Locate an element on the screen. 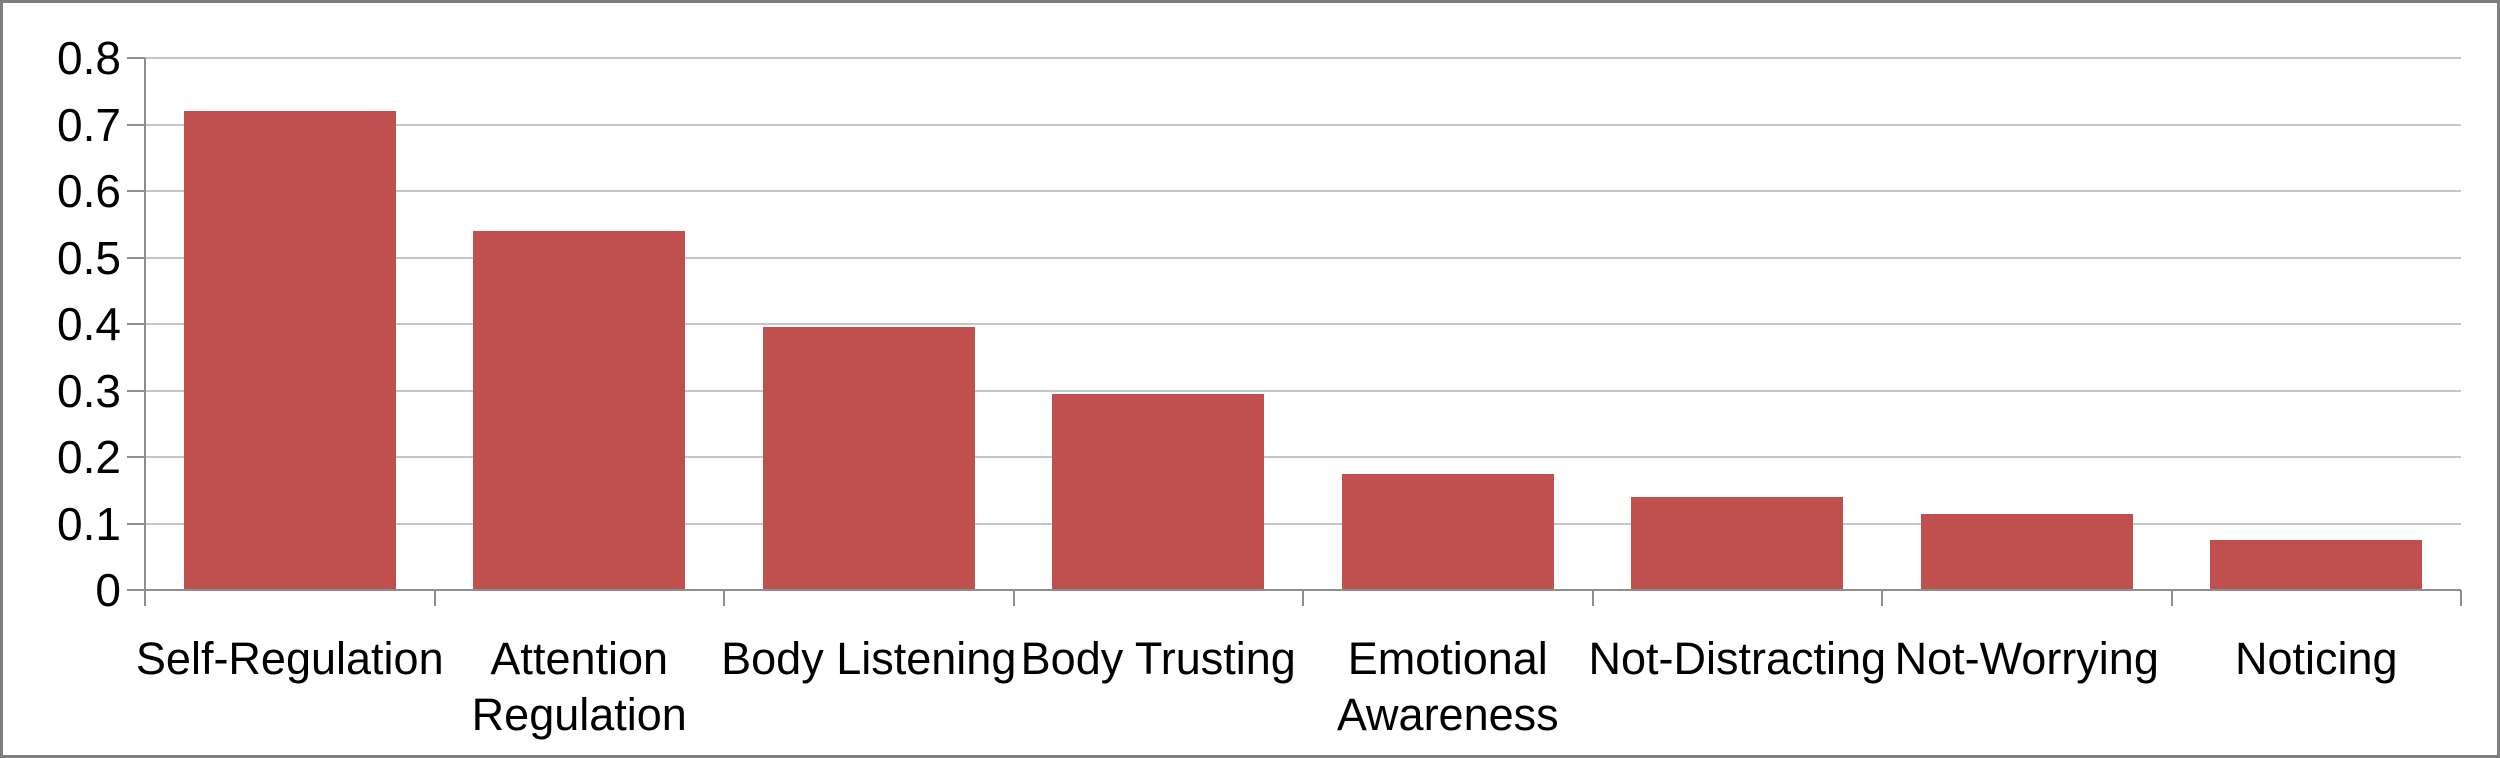  y-tick-label: 0.7 is located at coordinates (89, 124).